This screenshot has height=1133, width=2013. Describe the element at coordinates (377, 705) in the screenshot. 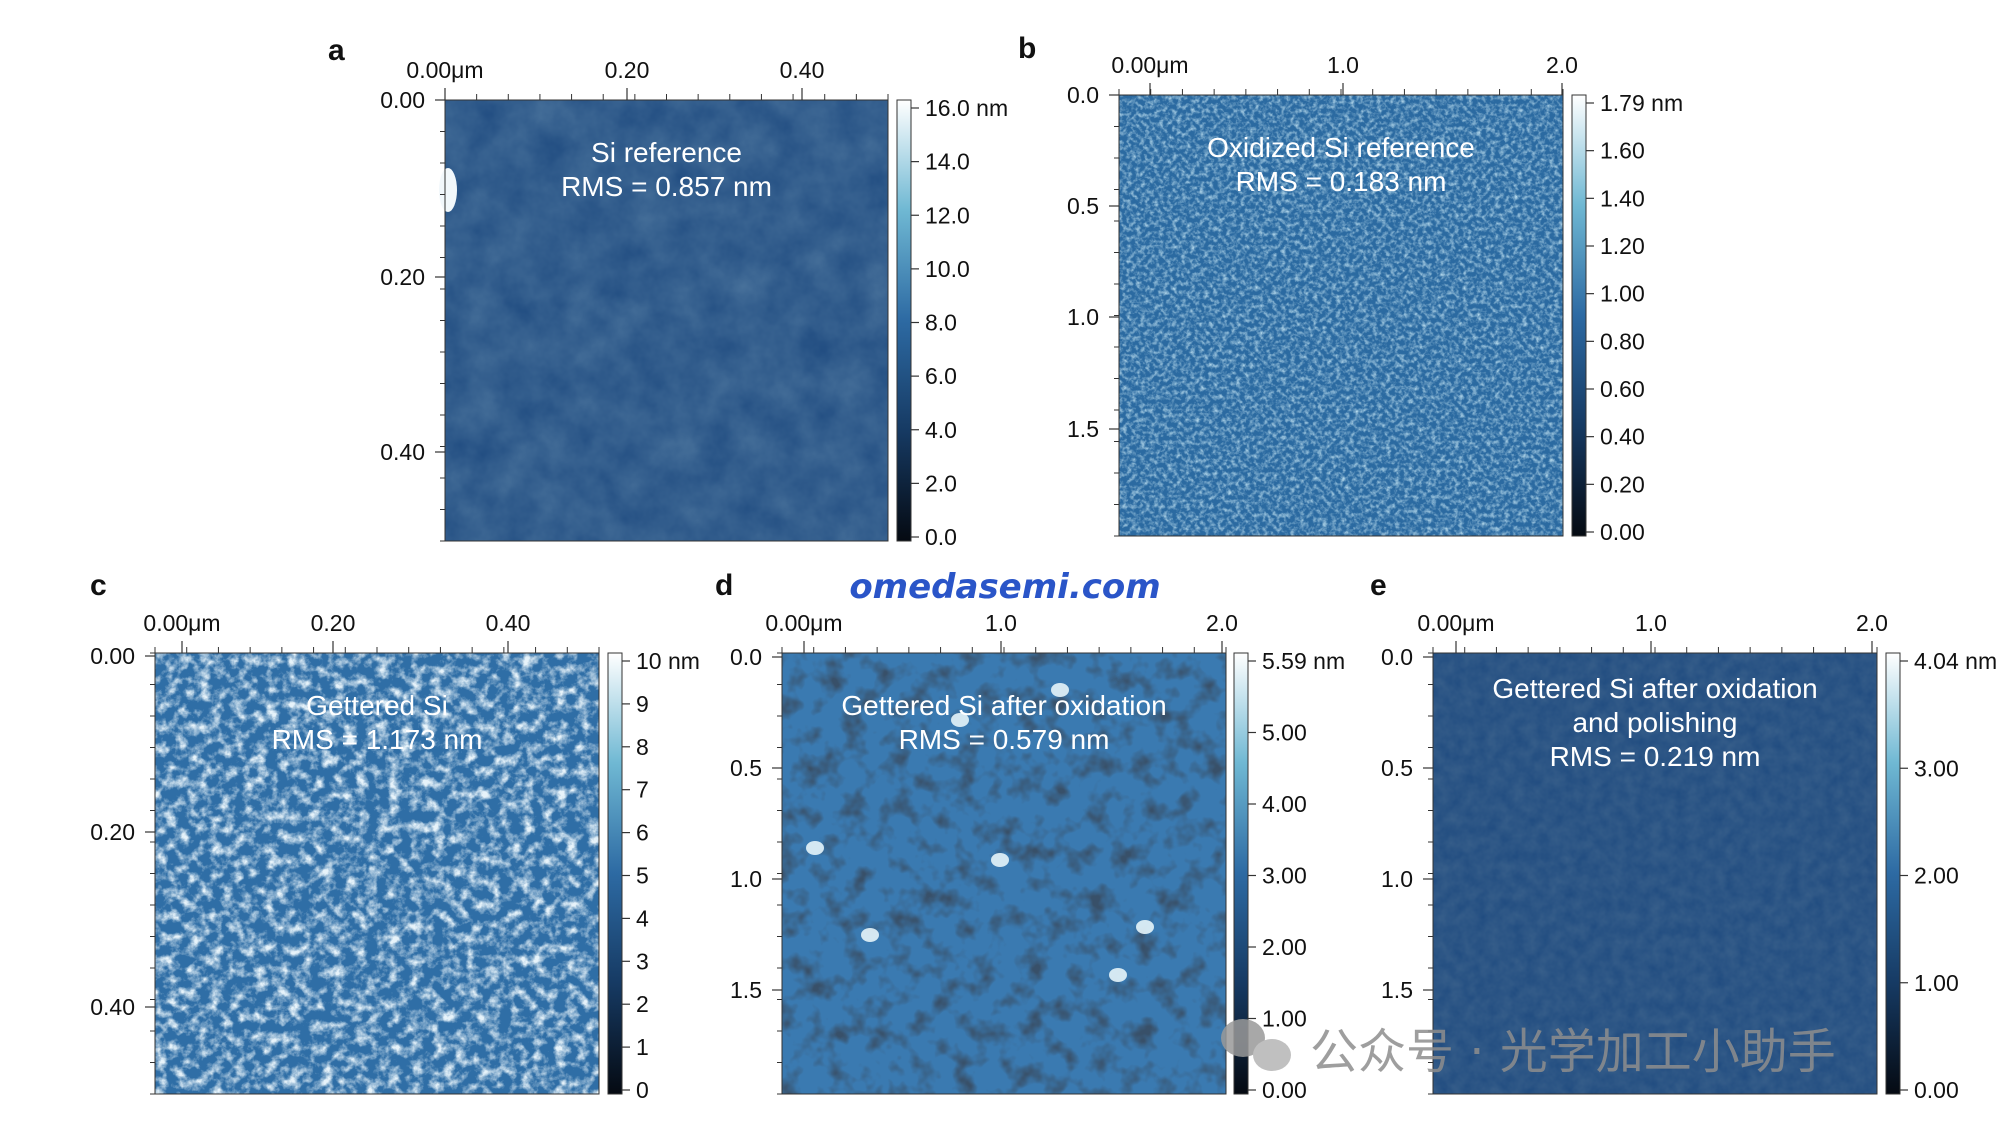

I see `annotation-text: Gettered Si` at that location.